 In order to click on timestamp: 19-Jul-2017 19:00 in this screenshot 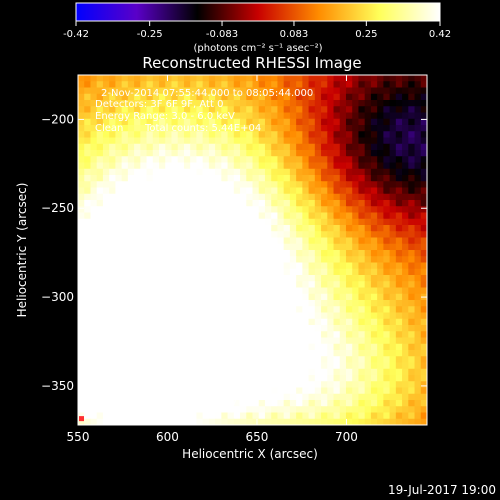, I will do `click(442, 490)`.